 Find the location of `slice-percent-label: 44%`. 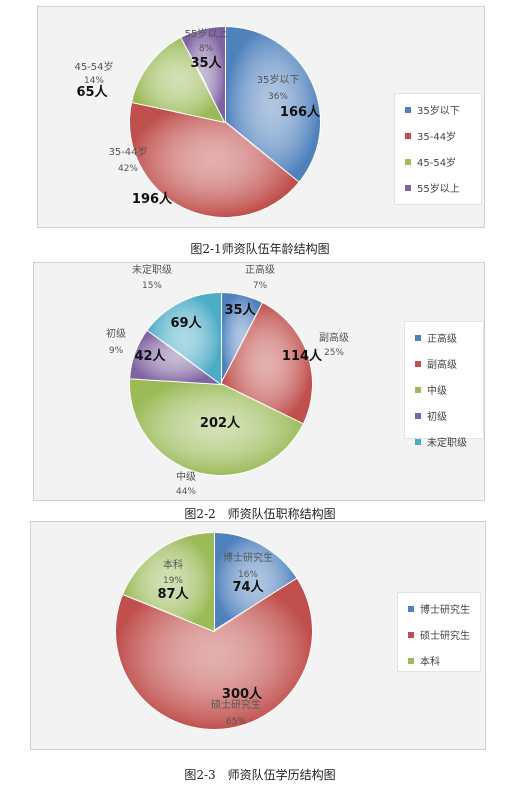

slice-percent-label: 44% is located at coordinates (186, 492).